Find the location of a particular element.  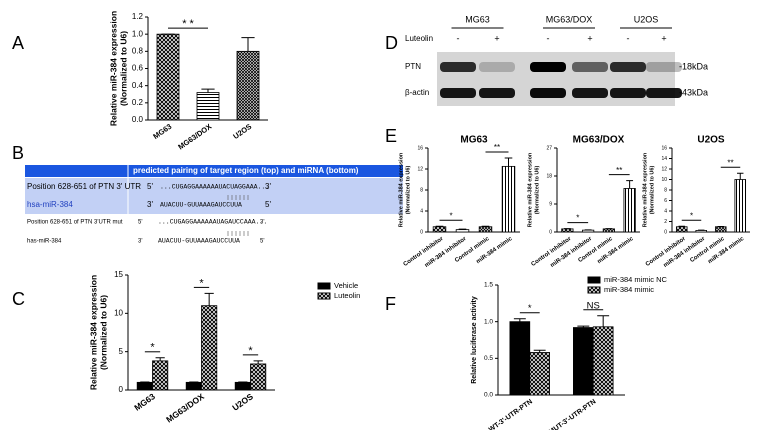

y-tick-label: 15 is located at coordinates (118, 274).